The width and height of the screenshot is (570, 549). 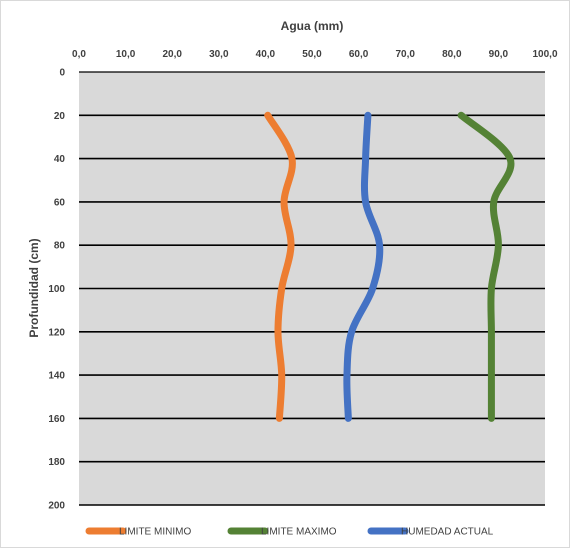 What do you see at coordinates (172, 54) in the screenshot?
I see `x-tick-label: 20,0` at bounding box center [172, 54].